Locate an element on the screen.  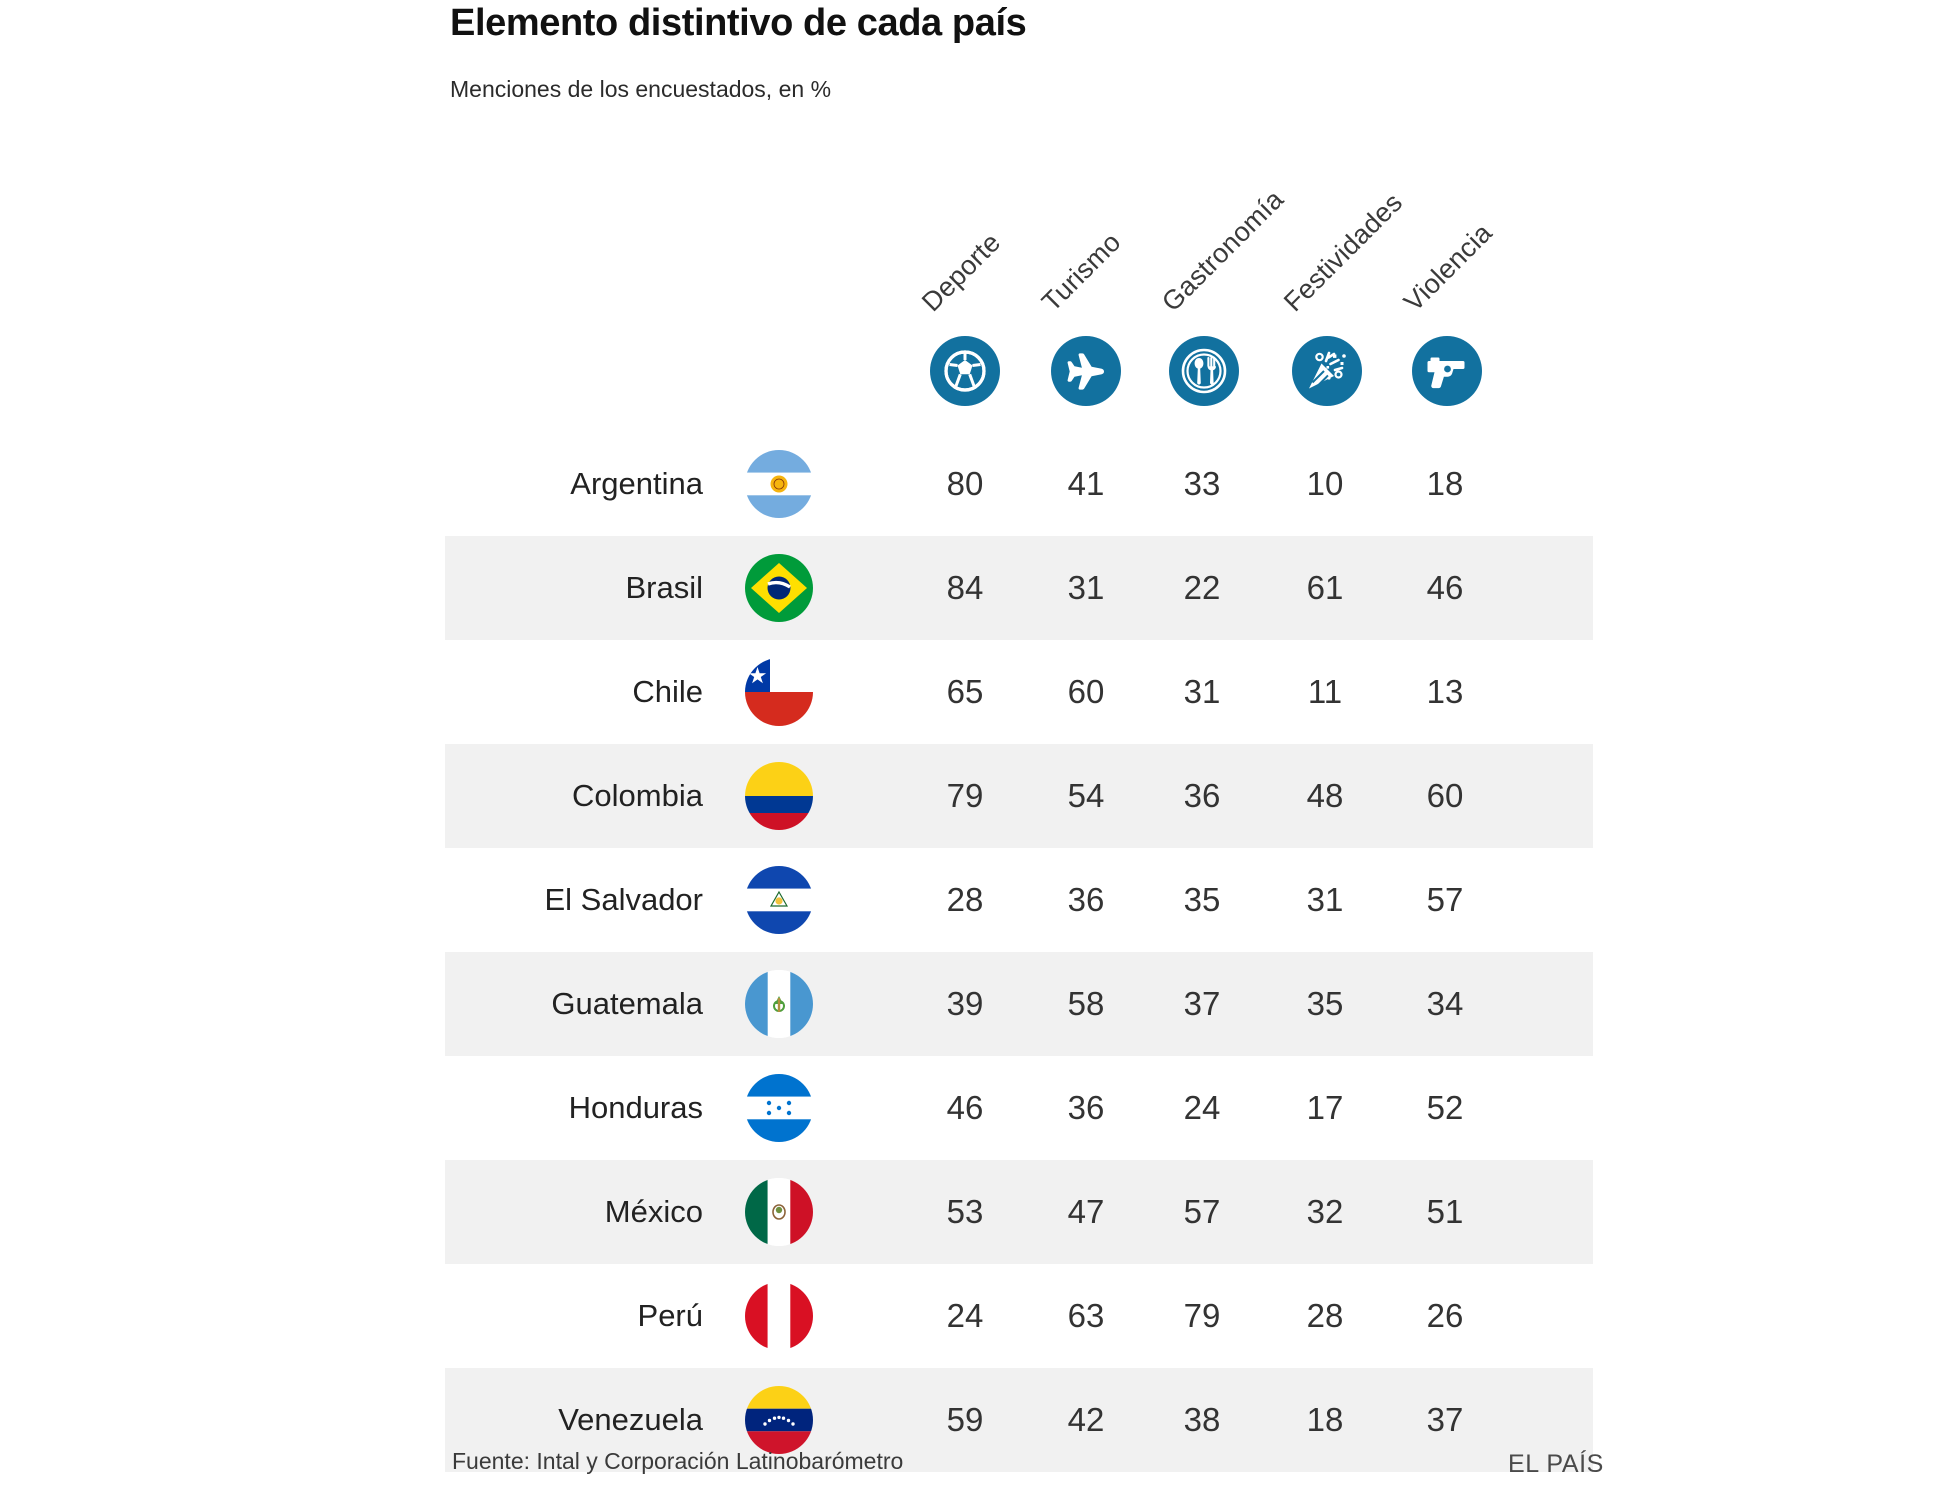
cell-value: 65 is located at coordinates (965, 691).